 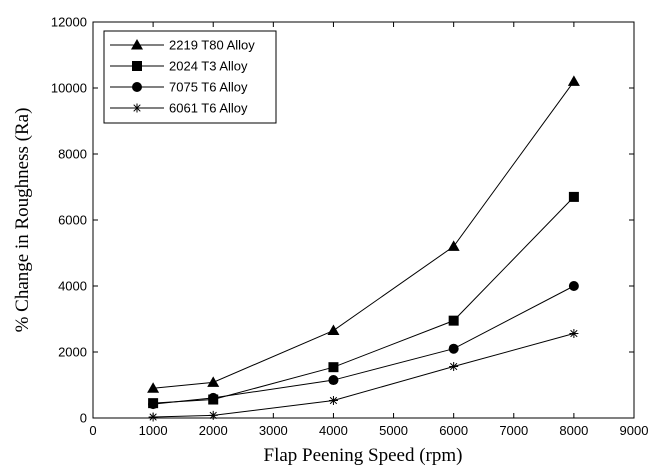 I want to click on legend-entry: 2024 T3 Alloy, so click(x=179, y=66).